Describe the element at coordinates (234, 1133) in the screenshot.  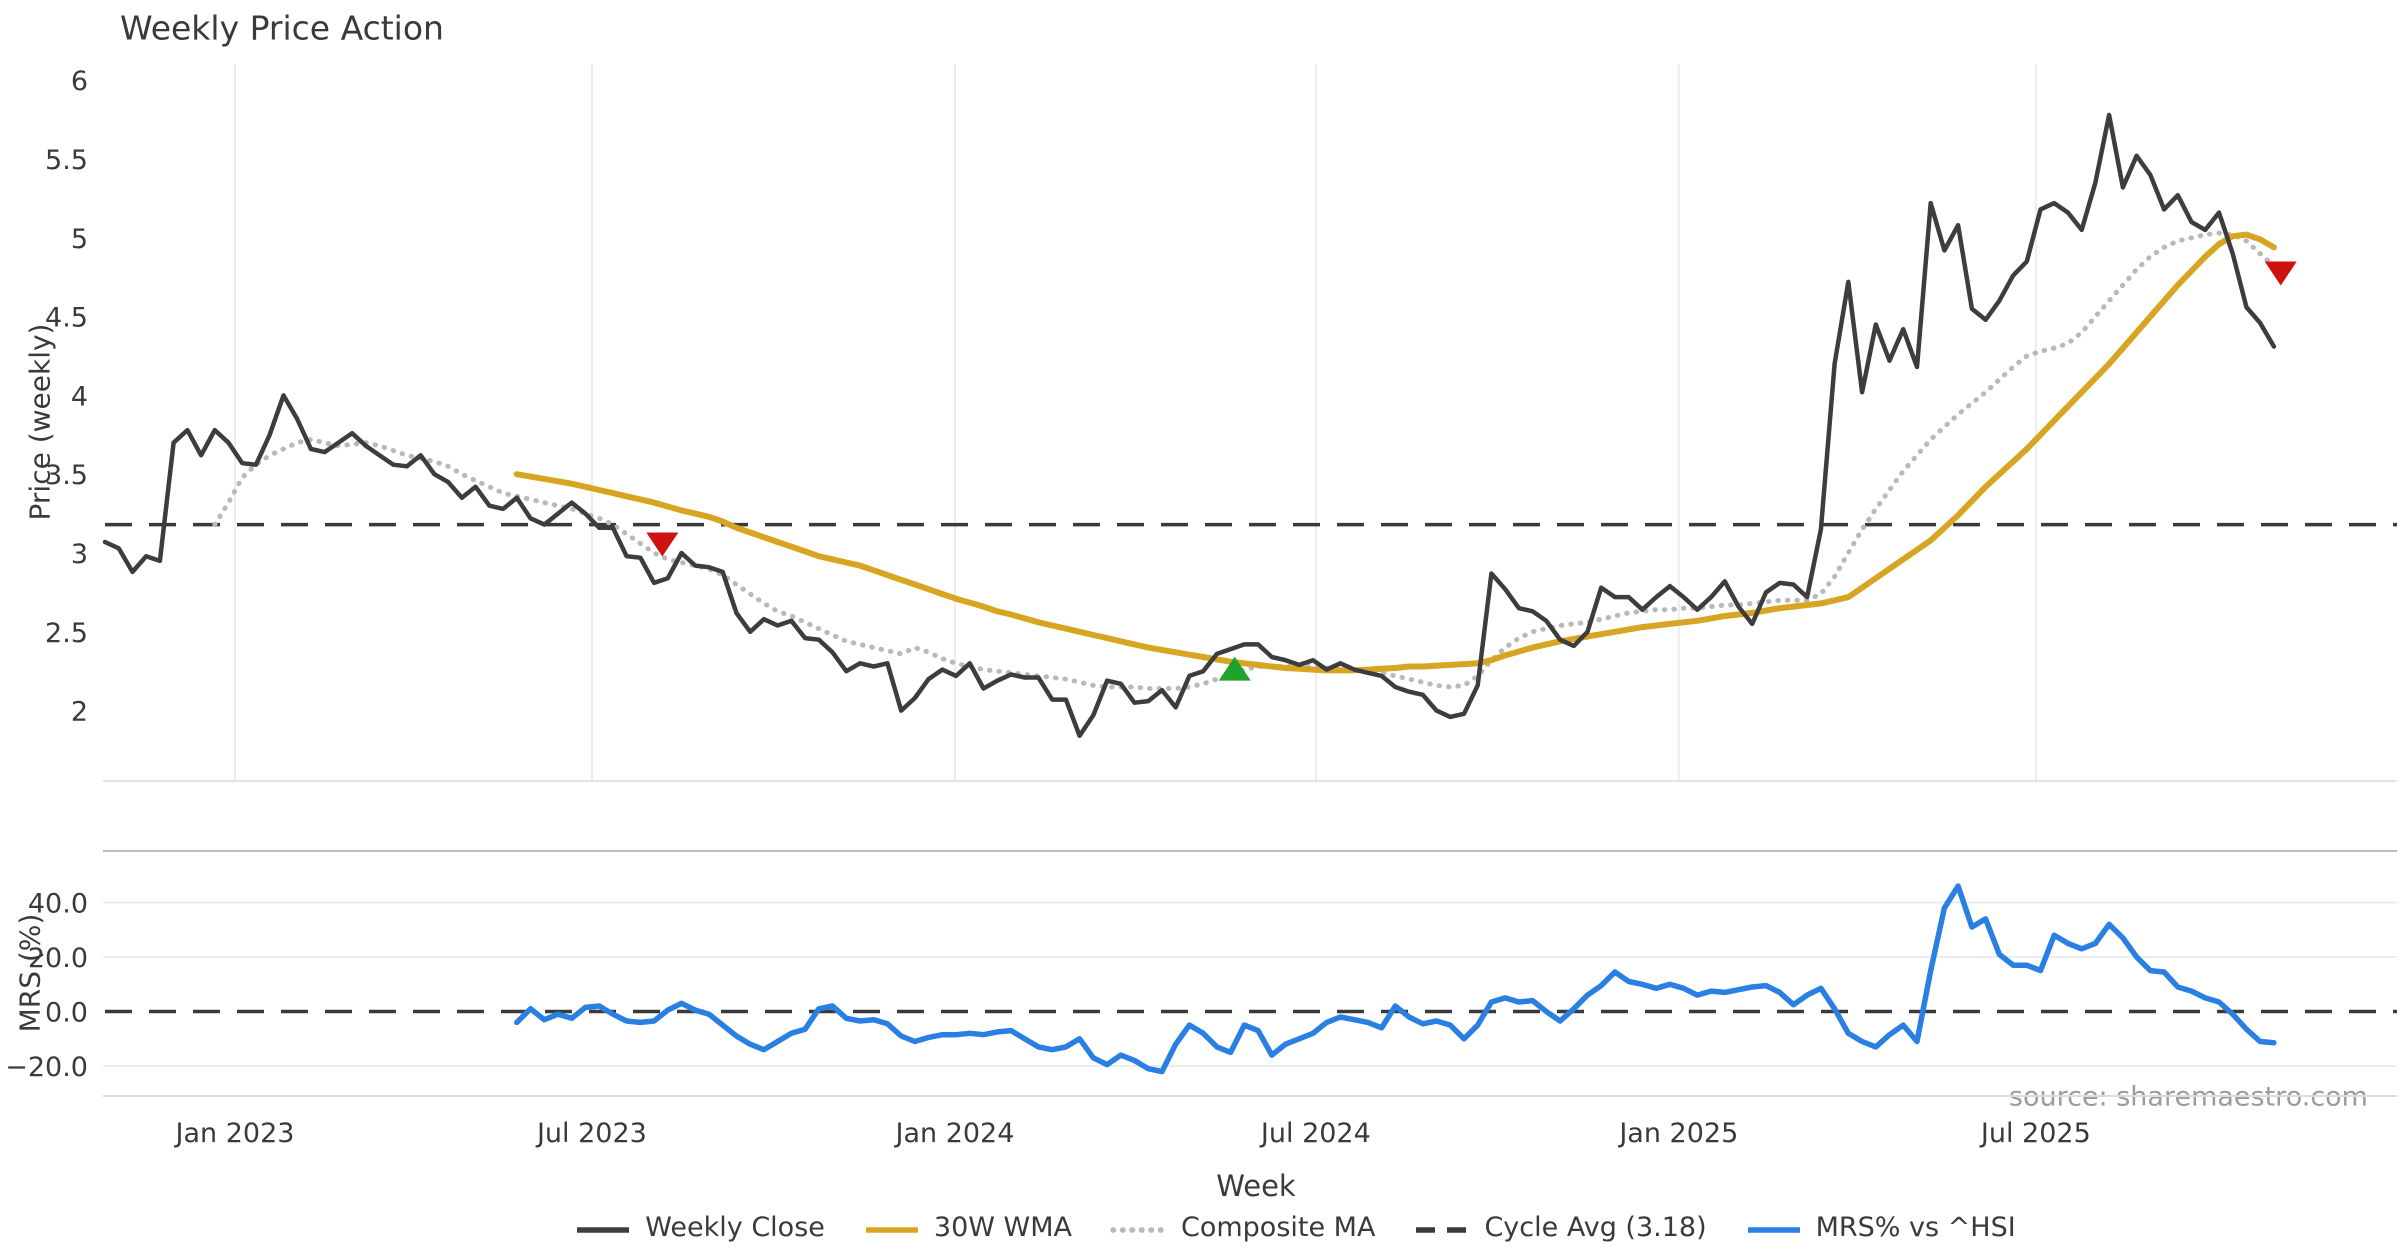
I see `x-tick-label: Jan 2023` at that location.